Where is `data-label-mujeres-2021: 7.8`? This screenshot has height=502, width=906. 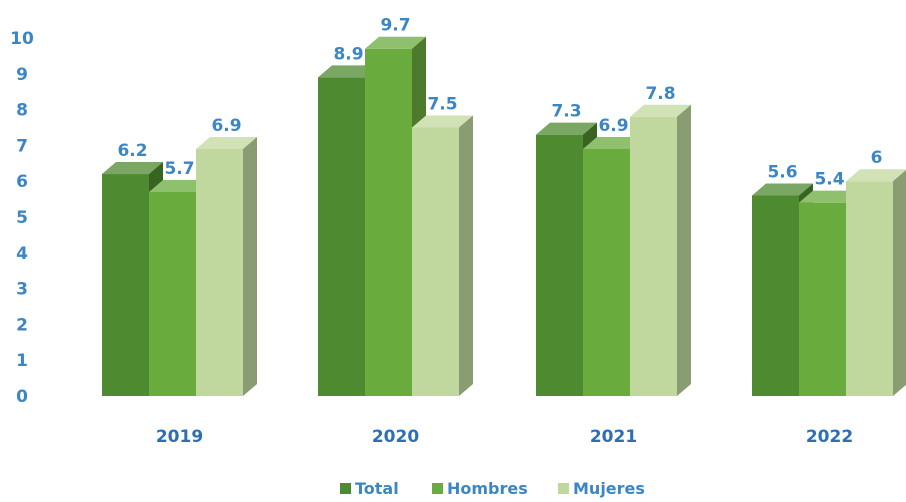
data-label-mujeres-2021: 7.8 is located at coordinates (660, 94).